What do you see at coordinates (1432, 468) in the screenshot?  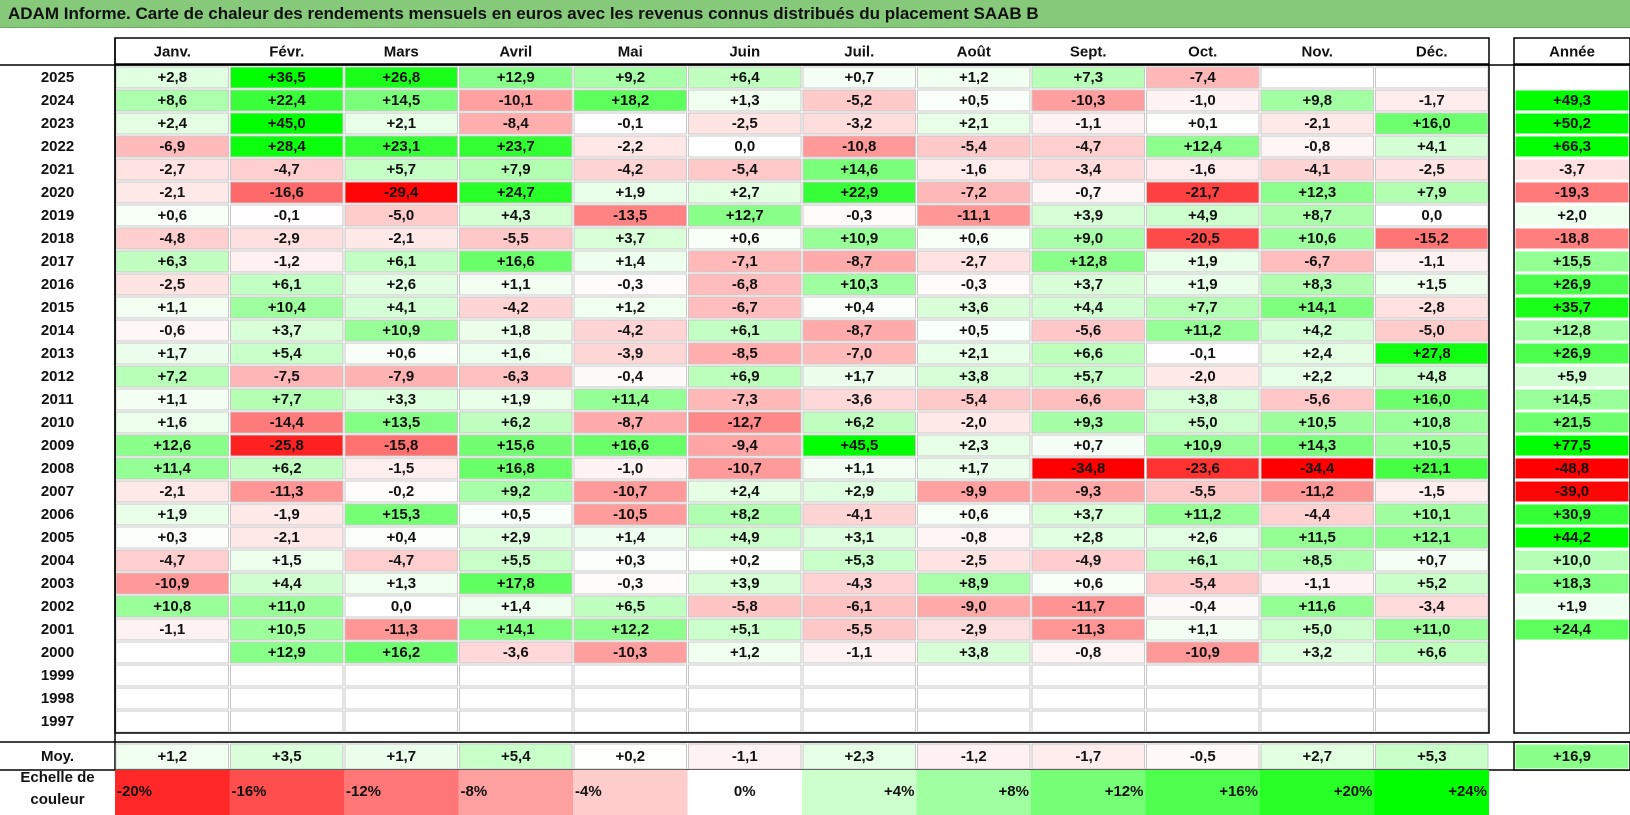 I see `cell-value: +21,1` at bounding box center [1432, 468].